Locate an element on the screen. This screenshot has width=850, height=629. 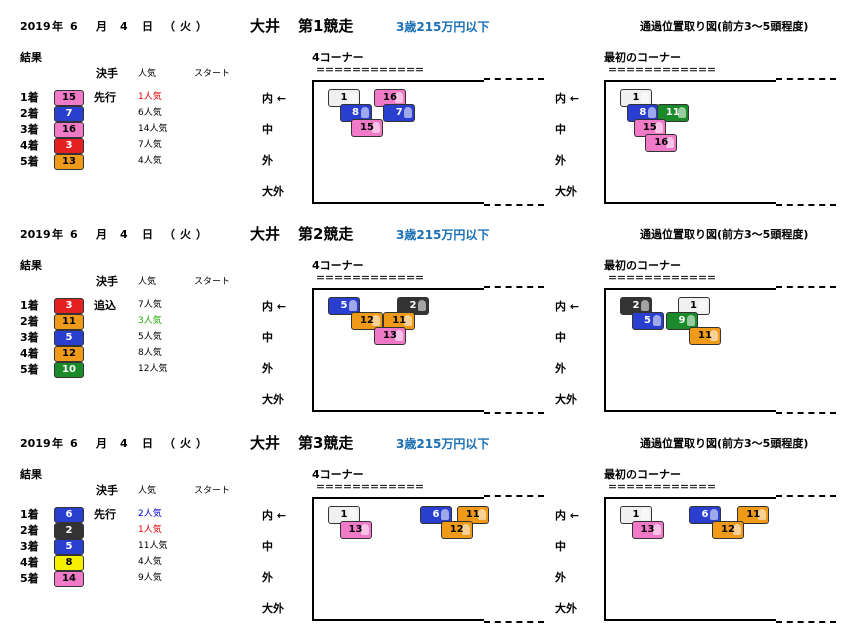
lane-label: 中 is located at coordinates (267, 546).